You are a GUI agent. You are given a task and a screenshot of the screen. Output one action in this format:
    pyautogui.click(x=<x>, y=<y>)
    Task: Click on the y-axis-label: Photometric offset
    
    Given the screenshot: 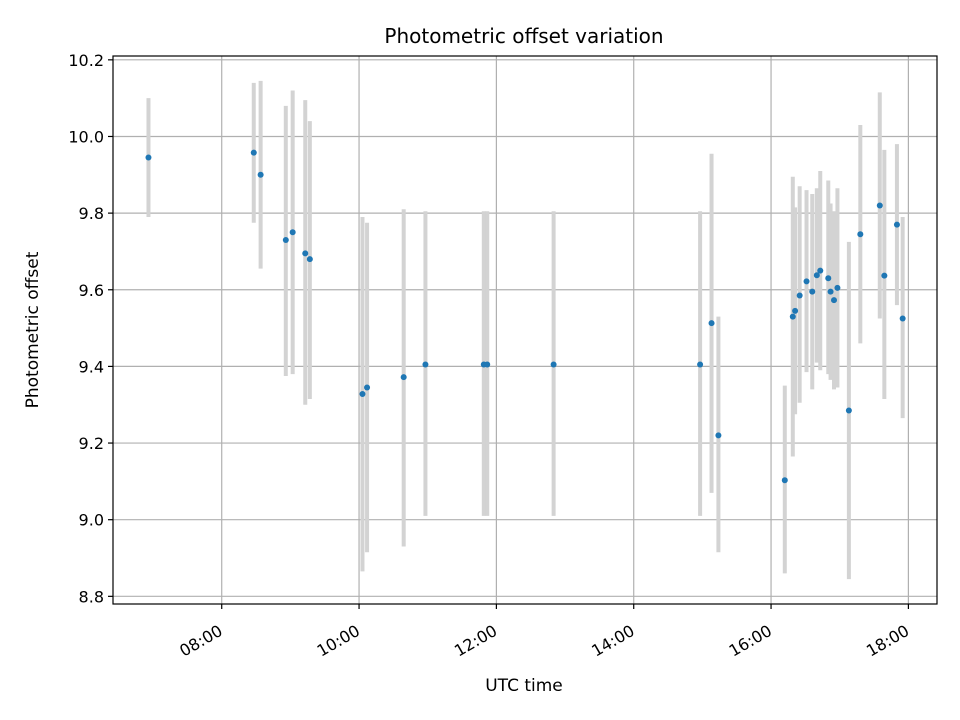 What is the action you would take?
    pyautogui.click(x=33, y=329)
    